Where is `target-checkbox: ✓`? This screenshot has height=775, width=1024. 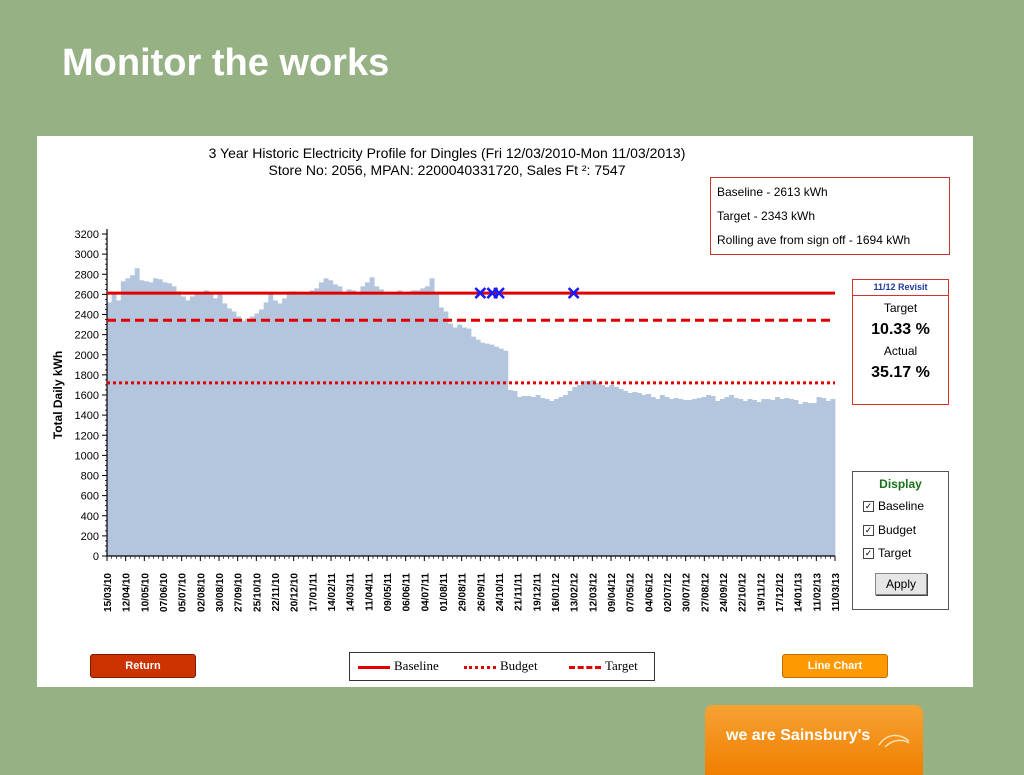 target-checkbox: ✓ is located at coordinates (868, 554).